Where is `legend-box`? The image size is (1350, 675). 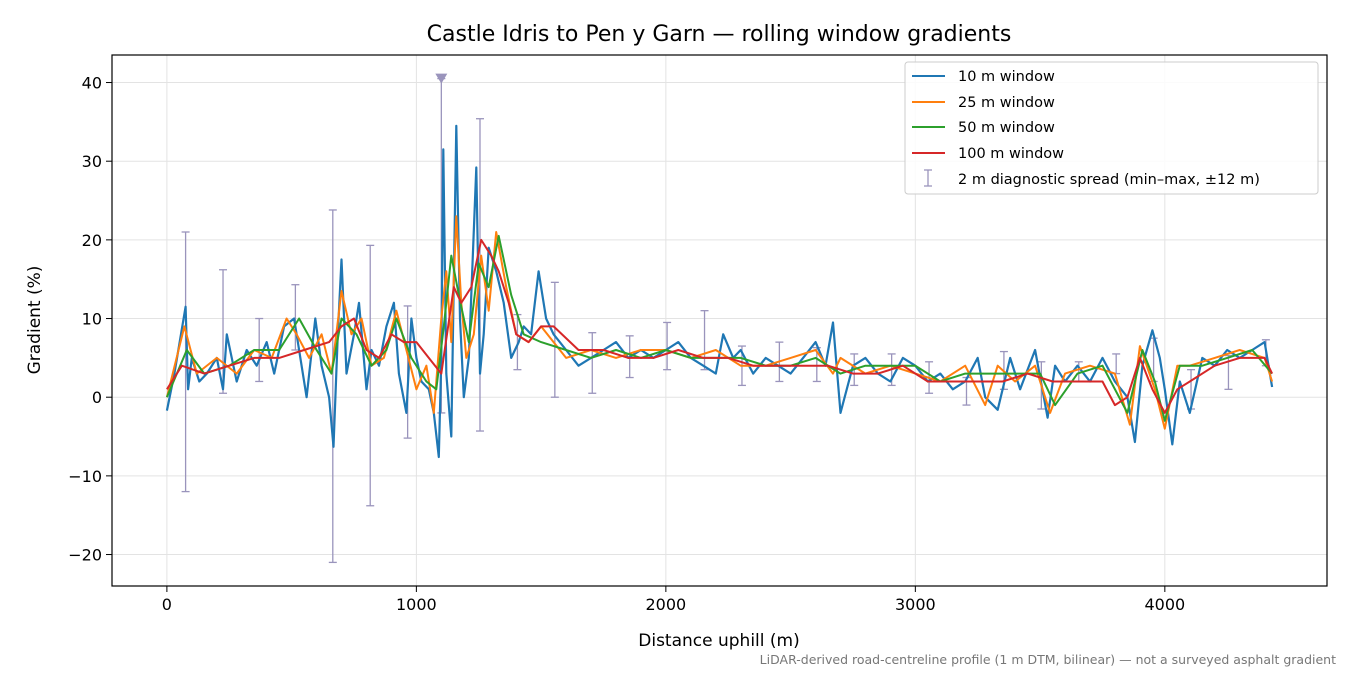
legend-box is located at coordinates (1111, 128).